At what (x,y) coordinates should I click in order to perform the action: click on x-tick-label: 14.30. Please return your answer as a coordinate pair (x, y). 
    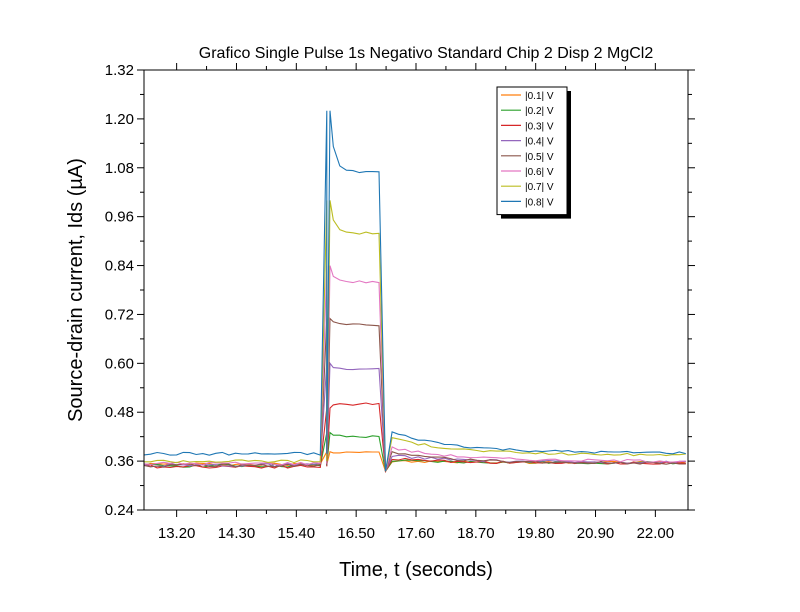
    Looking at the image, I should click on (237, 533).